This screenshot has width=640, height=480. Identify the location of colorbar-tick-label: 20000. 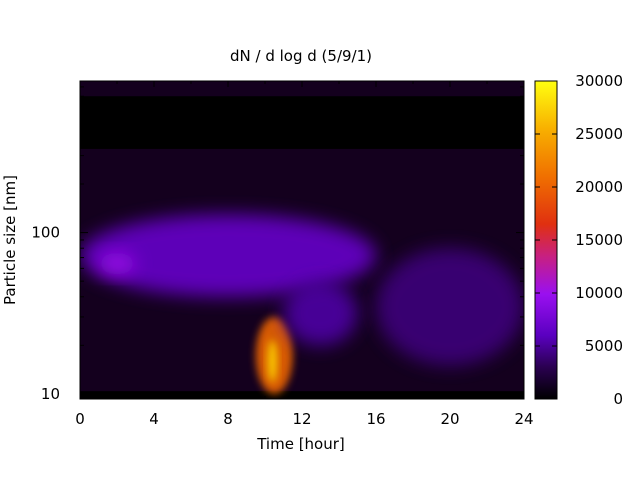
(599, 187).